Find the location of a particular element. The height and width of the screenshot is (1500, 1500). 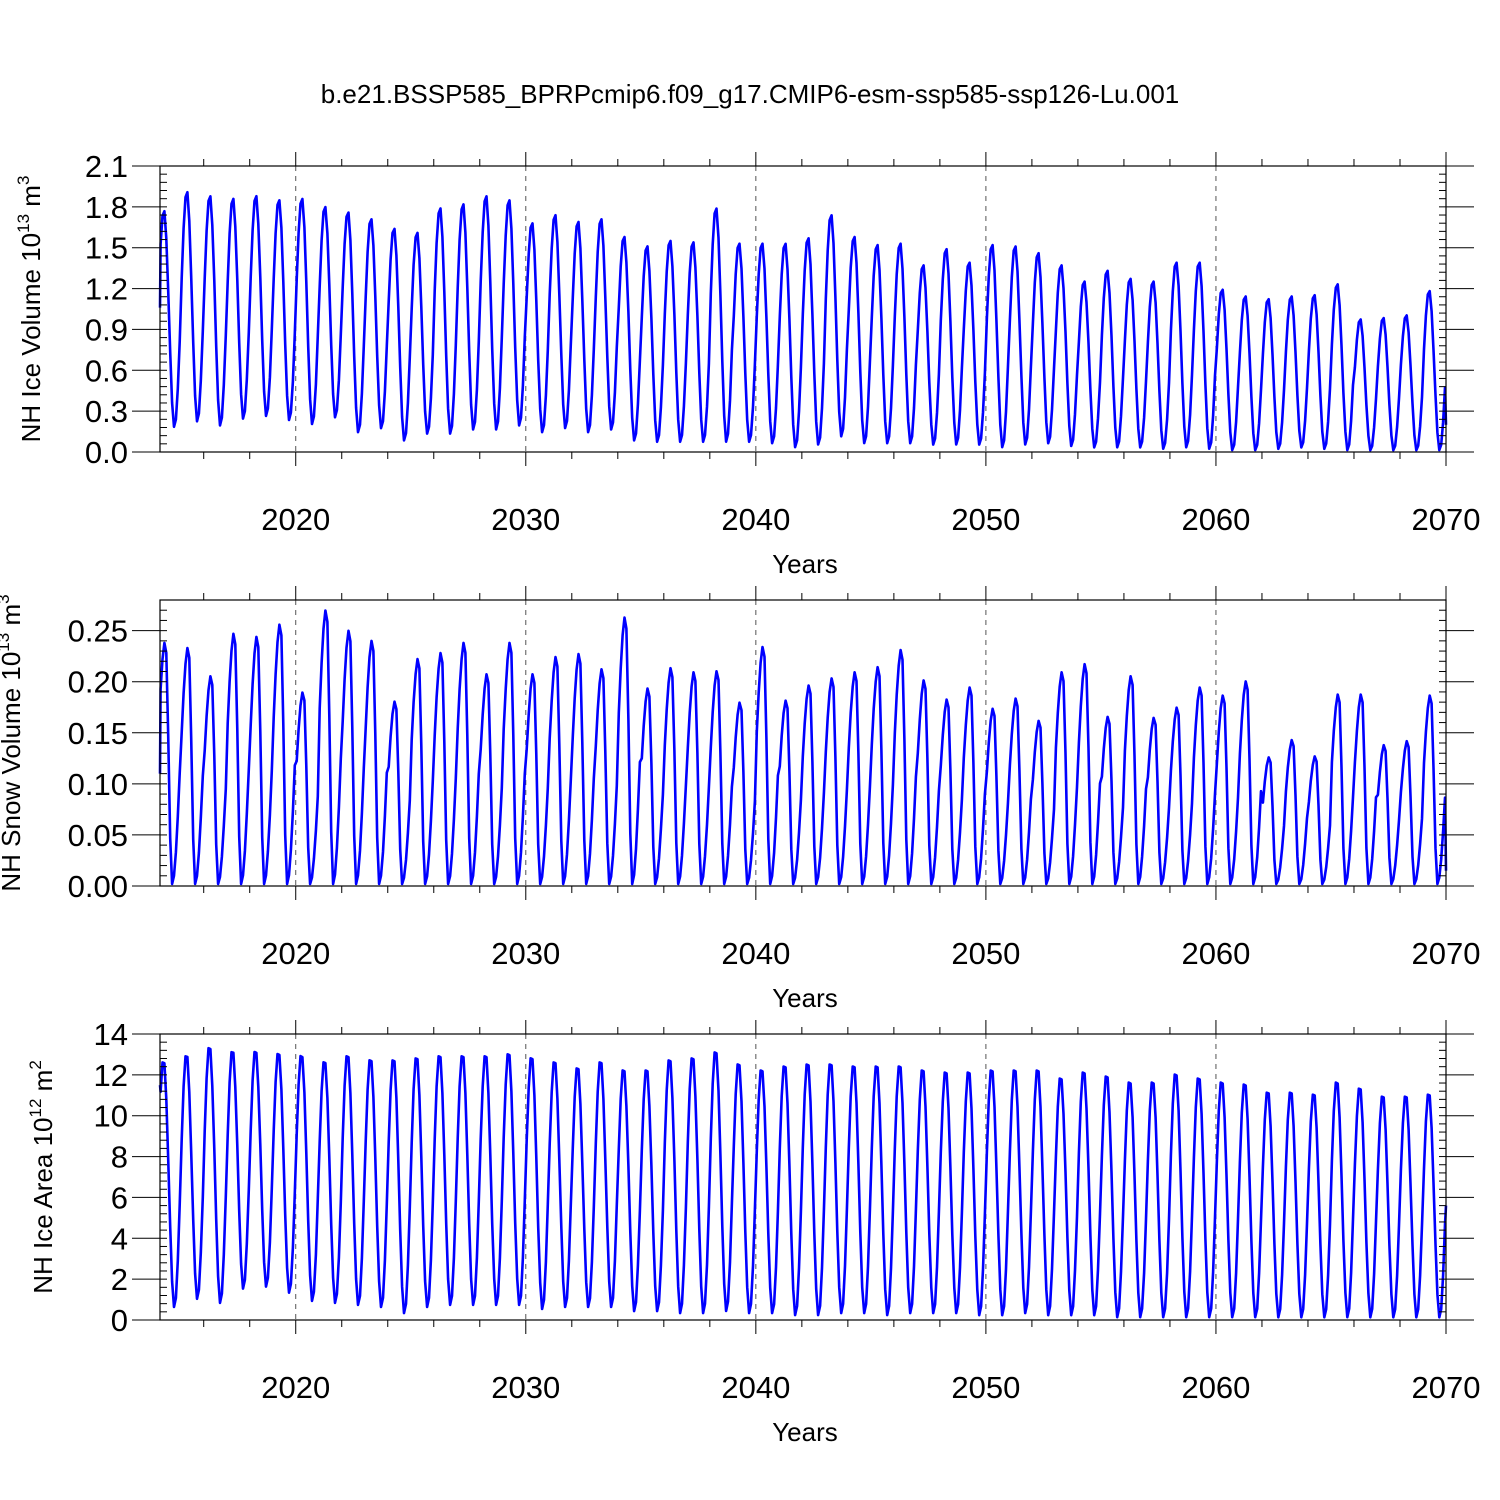

y-tick-label: 1.2 is located at coordinates (106, 289).